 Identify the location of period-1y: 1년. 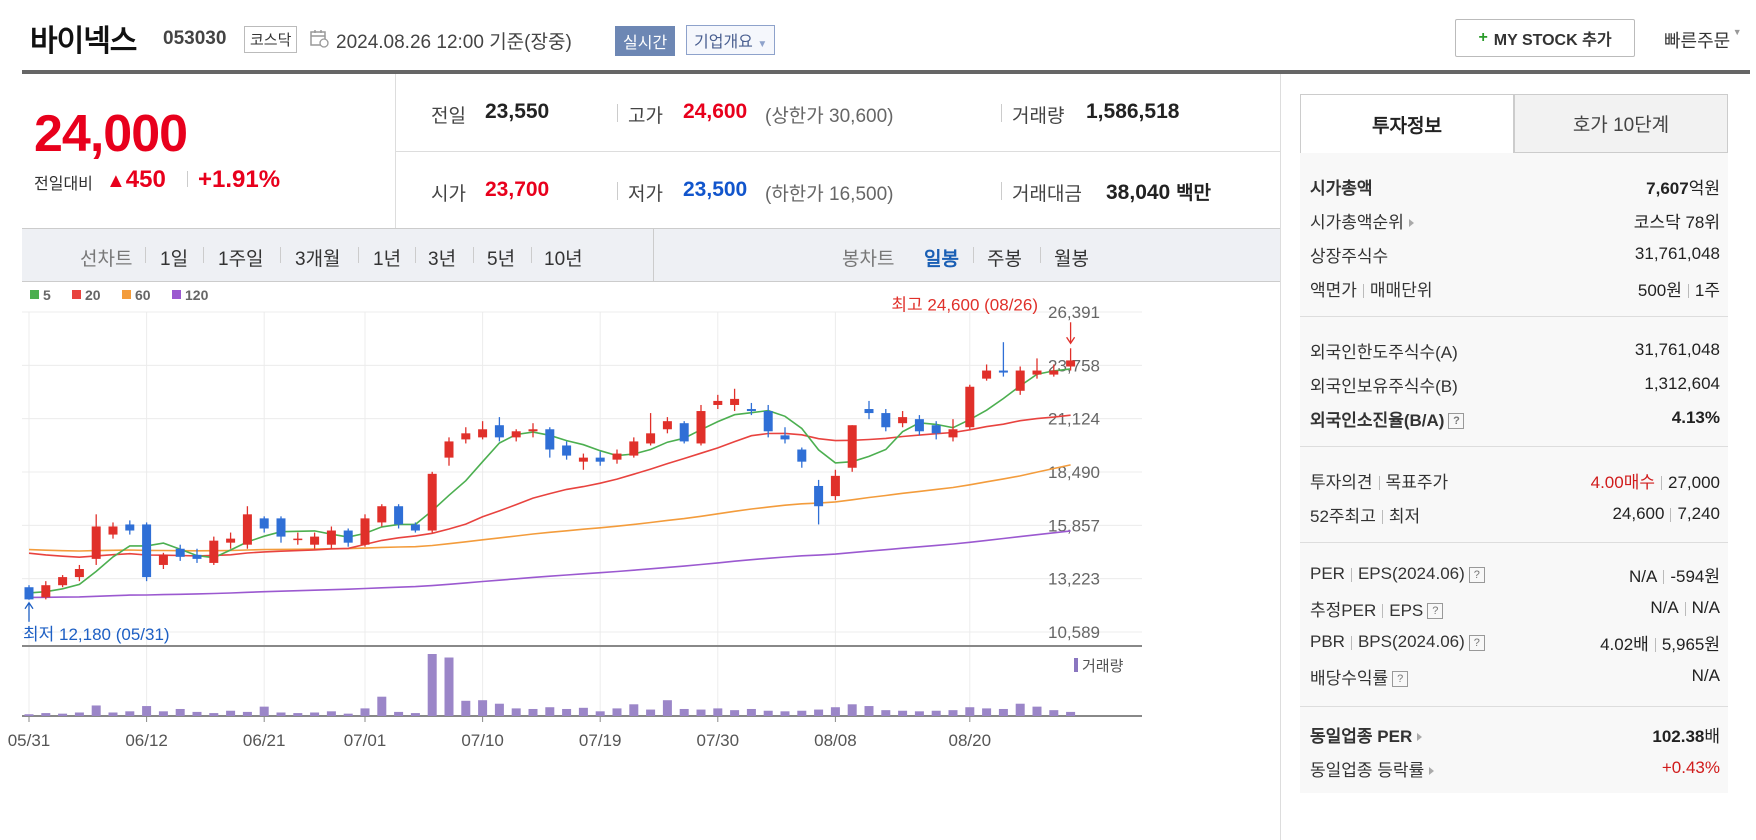
(387, 259).